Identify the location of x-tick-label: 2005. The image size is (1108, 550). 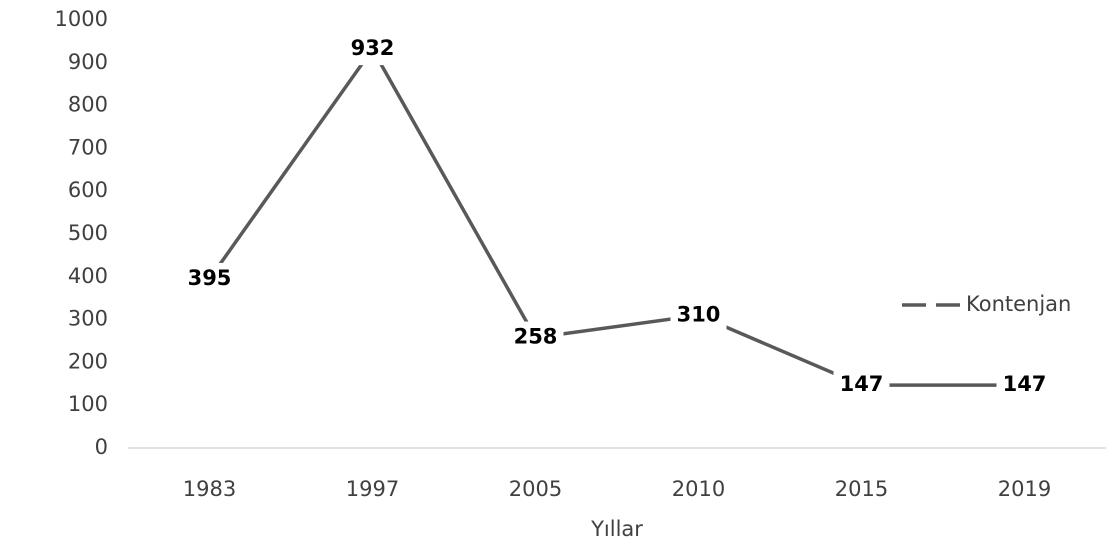
(535, 489).